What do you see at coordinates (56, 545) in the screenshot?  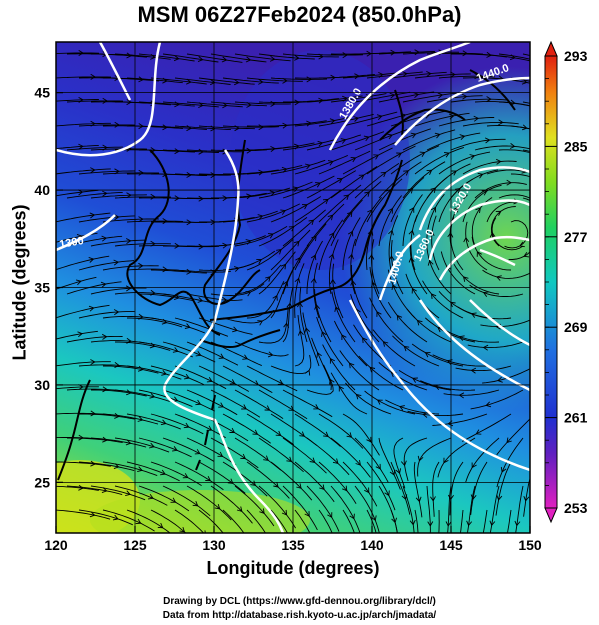 I see `x-tick-label: 120` at bounding box center [56, 545].